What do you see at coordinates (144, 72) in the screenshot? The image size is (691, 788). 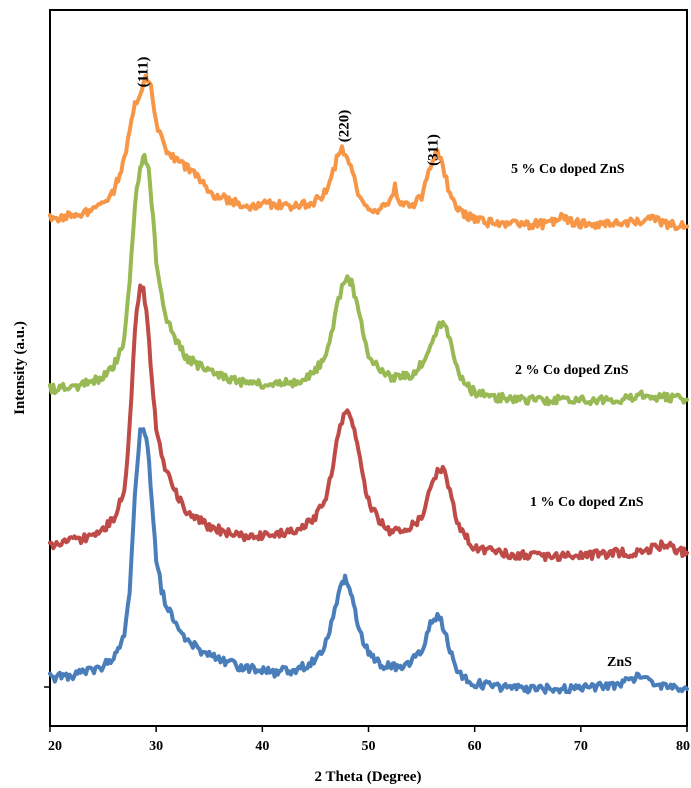 I see `peak-label-0: (111)` at bounding box center [144, 72].